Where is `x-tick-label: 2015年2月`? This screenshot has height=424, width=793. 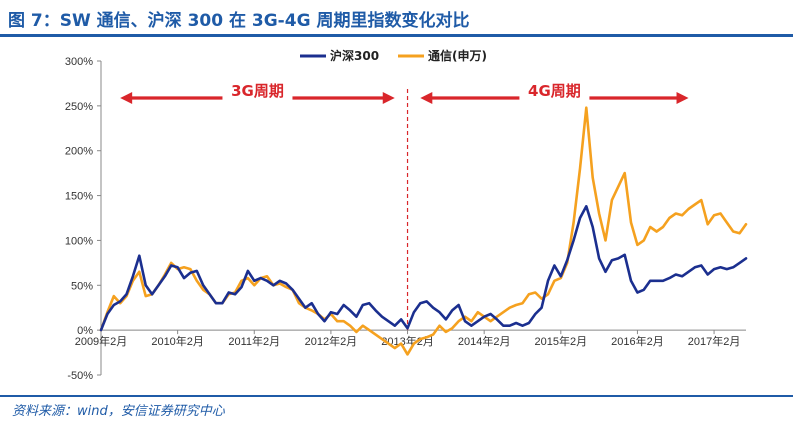 x-tick-label: 2015年2月 is located at coordinates (561, 341).